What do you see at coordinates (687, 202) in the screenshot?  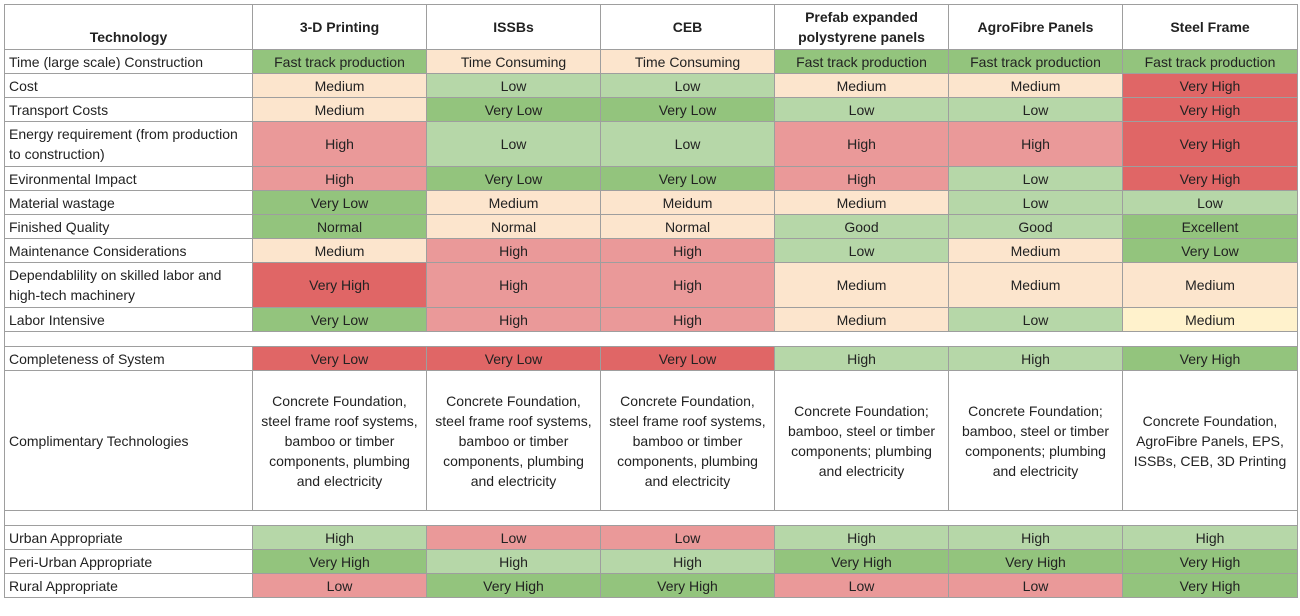 I see `table-cell: Meidum` at bounding box center [687, 202].